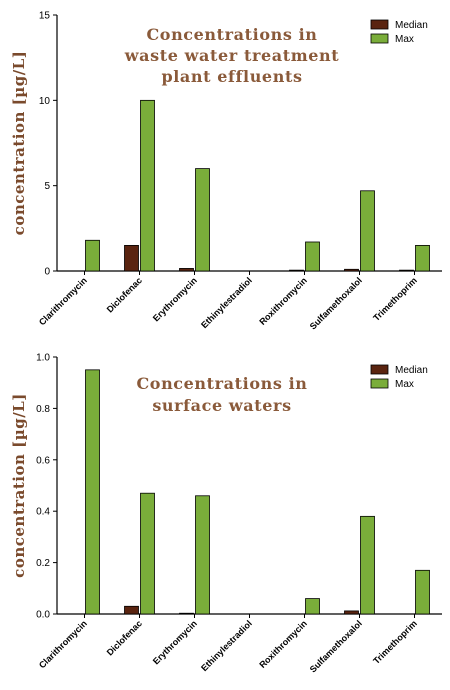  Describe the element at coordinates (43, 460) in the screenshot. I see `y-tick-label: 0.6` at that location.